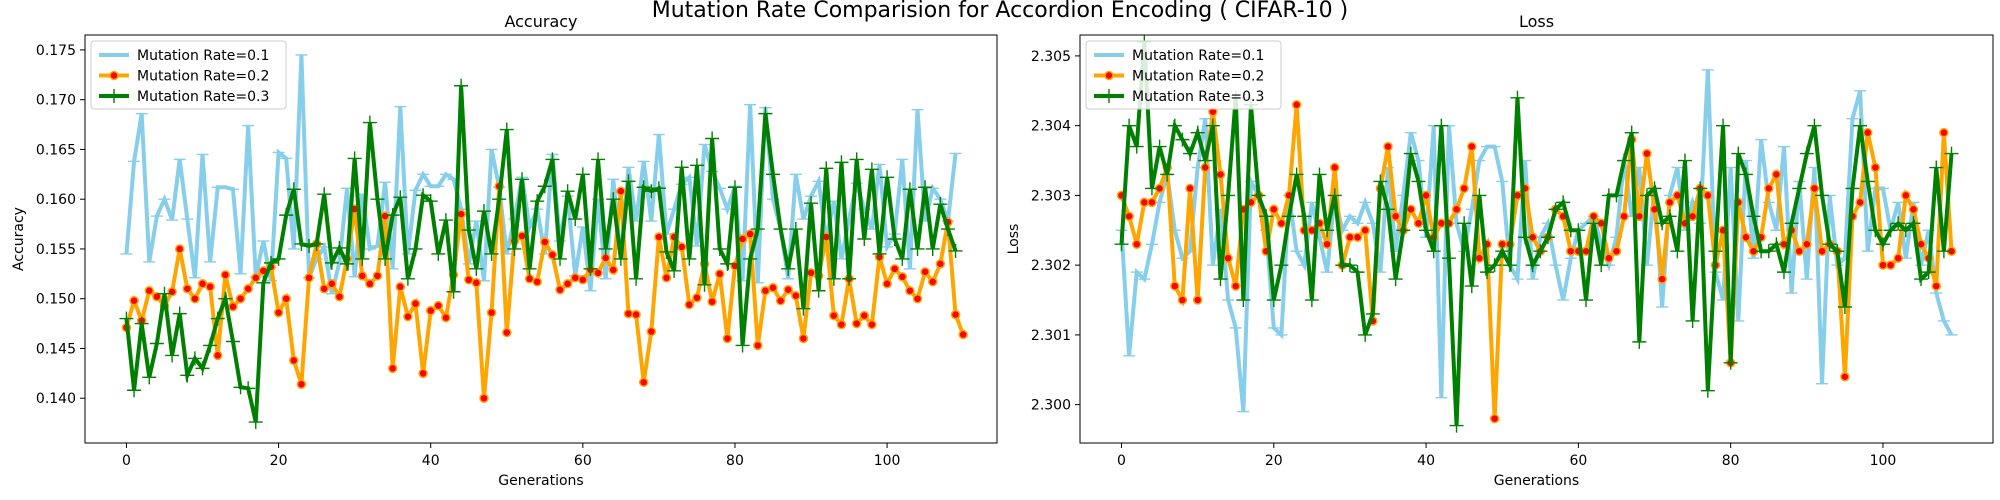 Image resolution: width=2000 pixels, height=500 pixels. Describe the element at coordinates (1426, 461) in the screenshot. I see `loss-x-tick-label: 40` at that location.